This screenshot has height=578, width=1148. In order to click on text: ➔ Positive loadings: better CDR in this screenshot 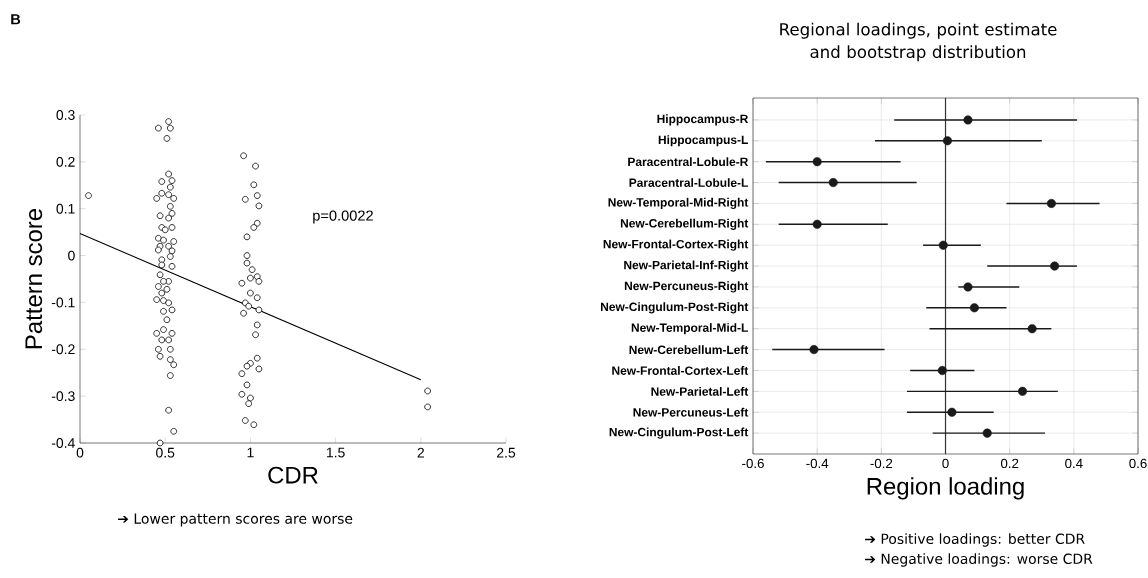, I will do `click(975, 540)`.